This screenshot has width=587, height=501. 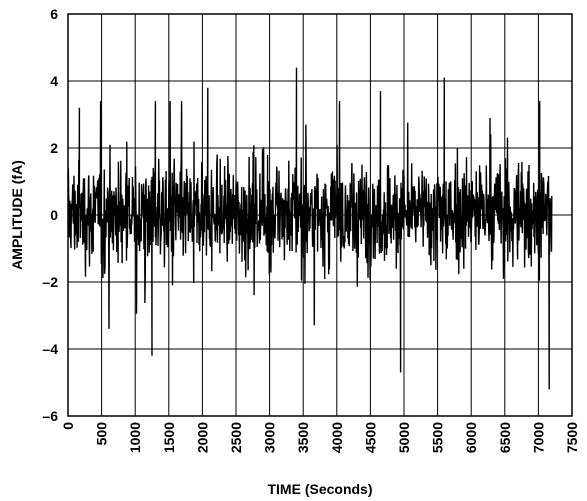 What do you see at coordinates (538, 437) in the screenshot?
I see `x-tick-label: 7000` at bounding box center [538, 437].